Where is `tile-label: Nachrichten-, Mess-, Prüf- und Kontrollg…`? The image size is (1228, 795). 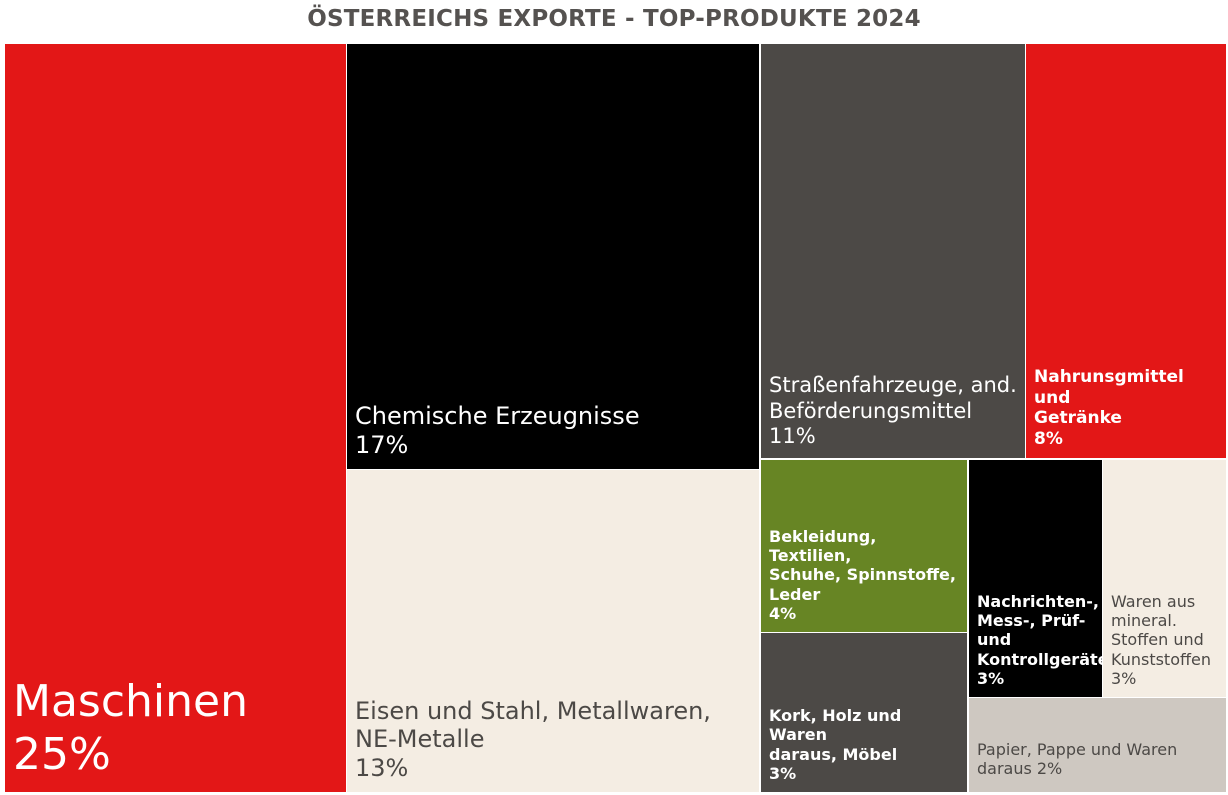
tile-label: Nachrichten-, Mess-, Prüf- und Kontrollg… is located at coordinates (1039, 630).